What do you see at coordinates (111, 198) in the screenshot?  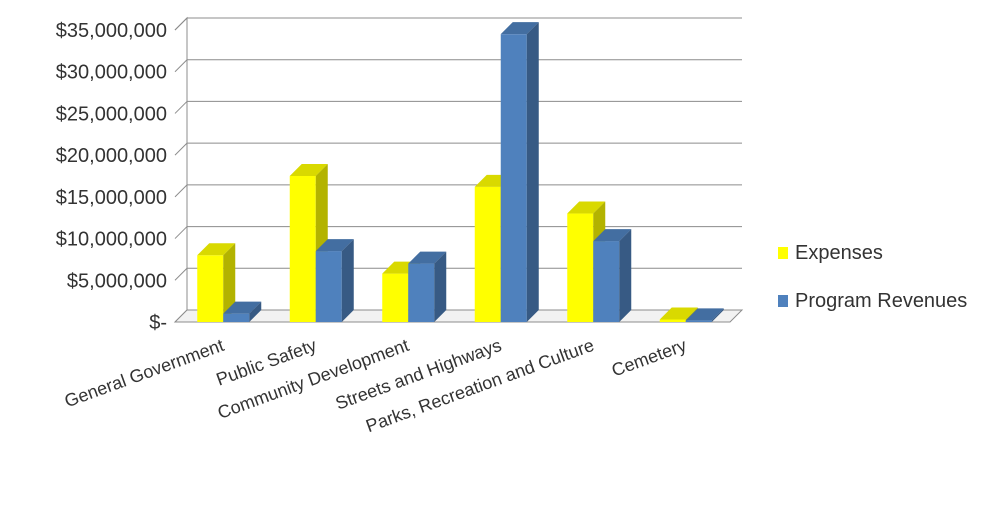 I see `y-tick-label: $15,000,000` at bounding box center [111, 198].